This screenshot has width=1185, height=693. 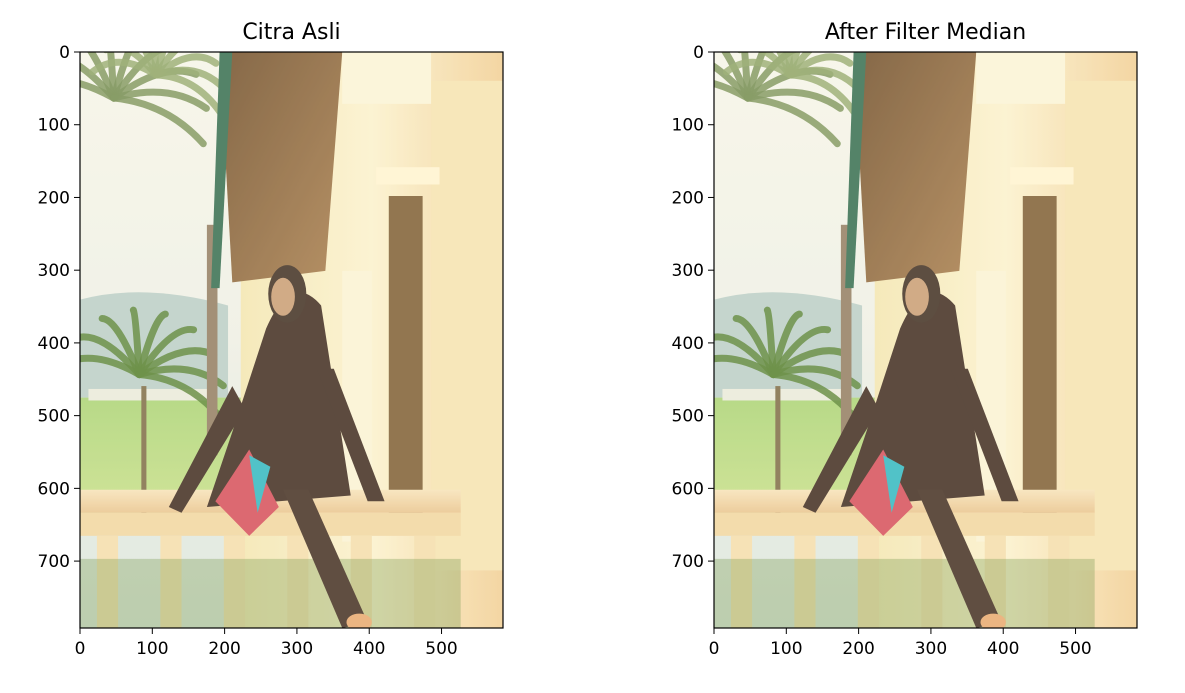 What do you see at coordinates (224, 649) in the screenshot?
I see `x-tick-label: 200` at bounding box center [224, 649].